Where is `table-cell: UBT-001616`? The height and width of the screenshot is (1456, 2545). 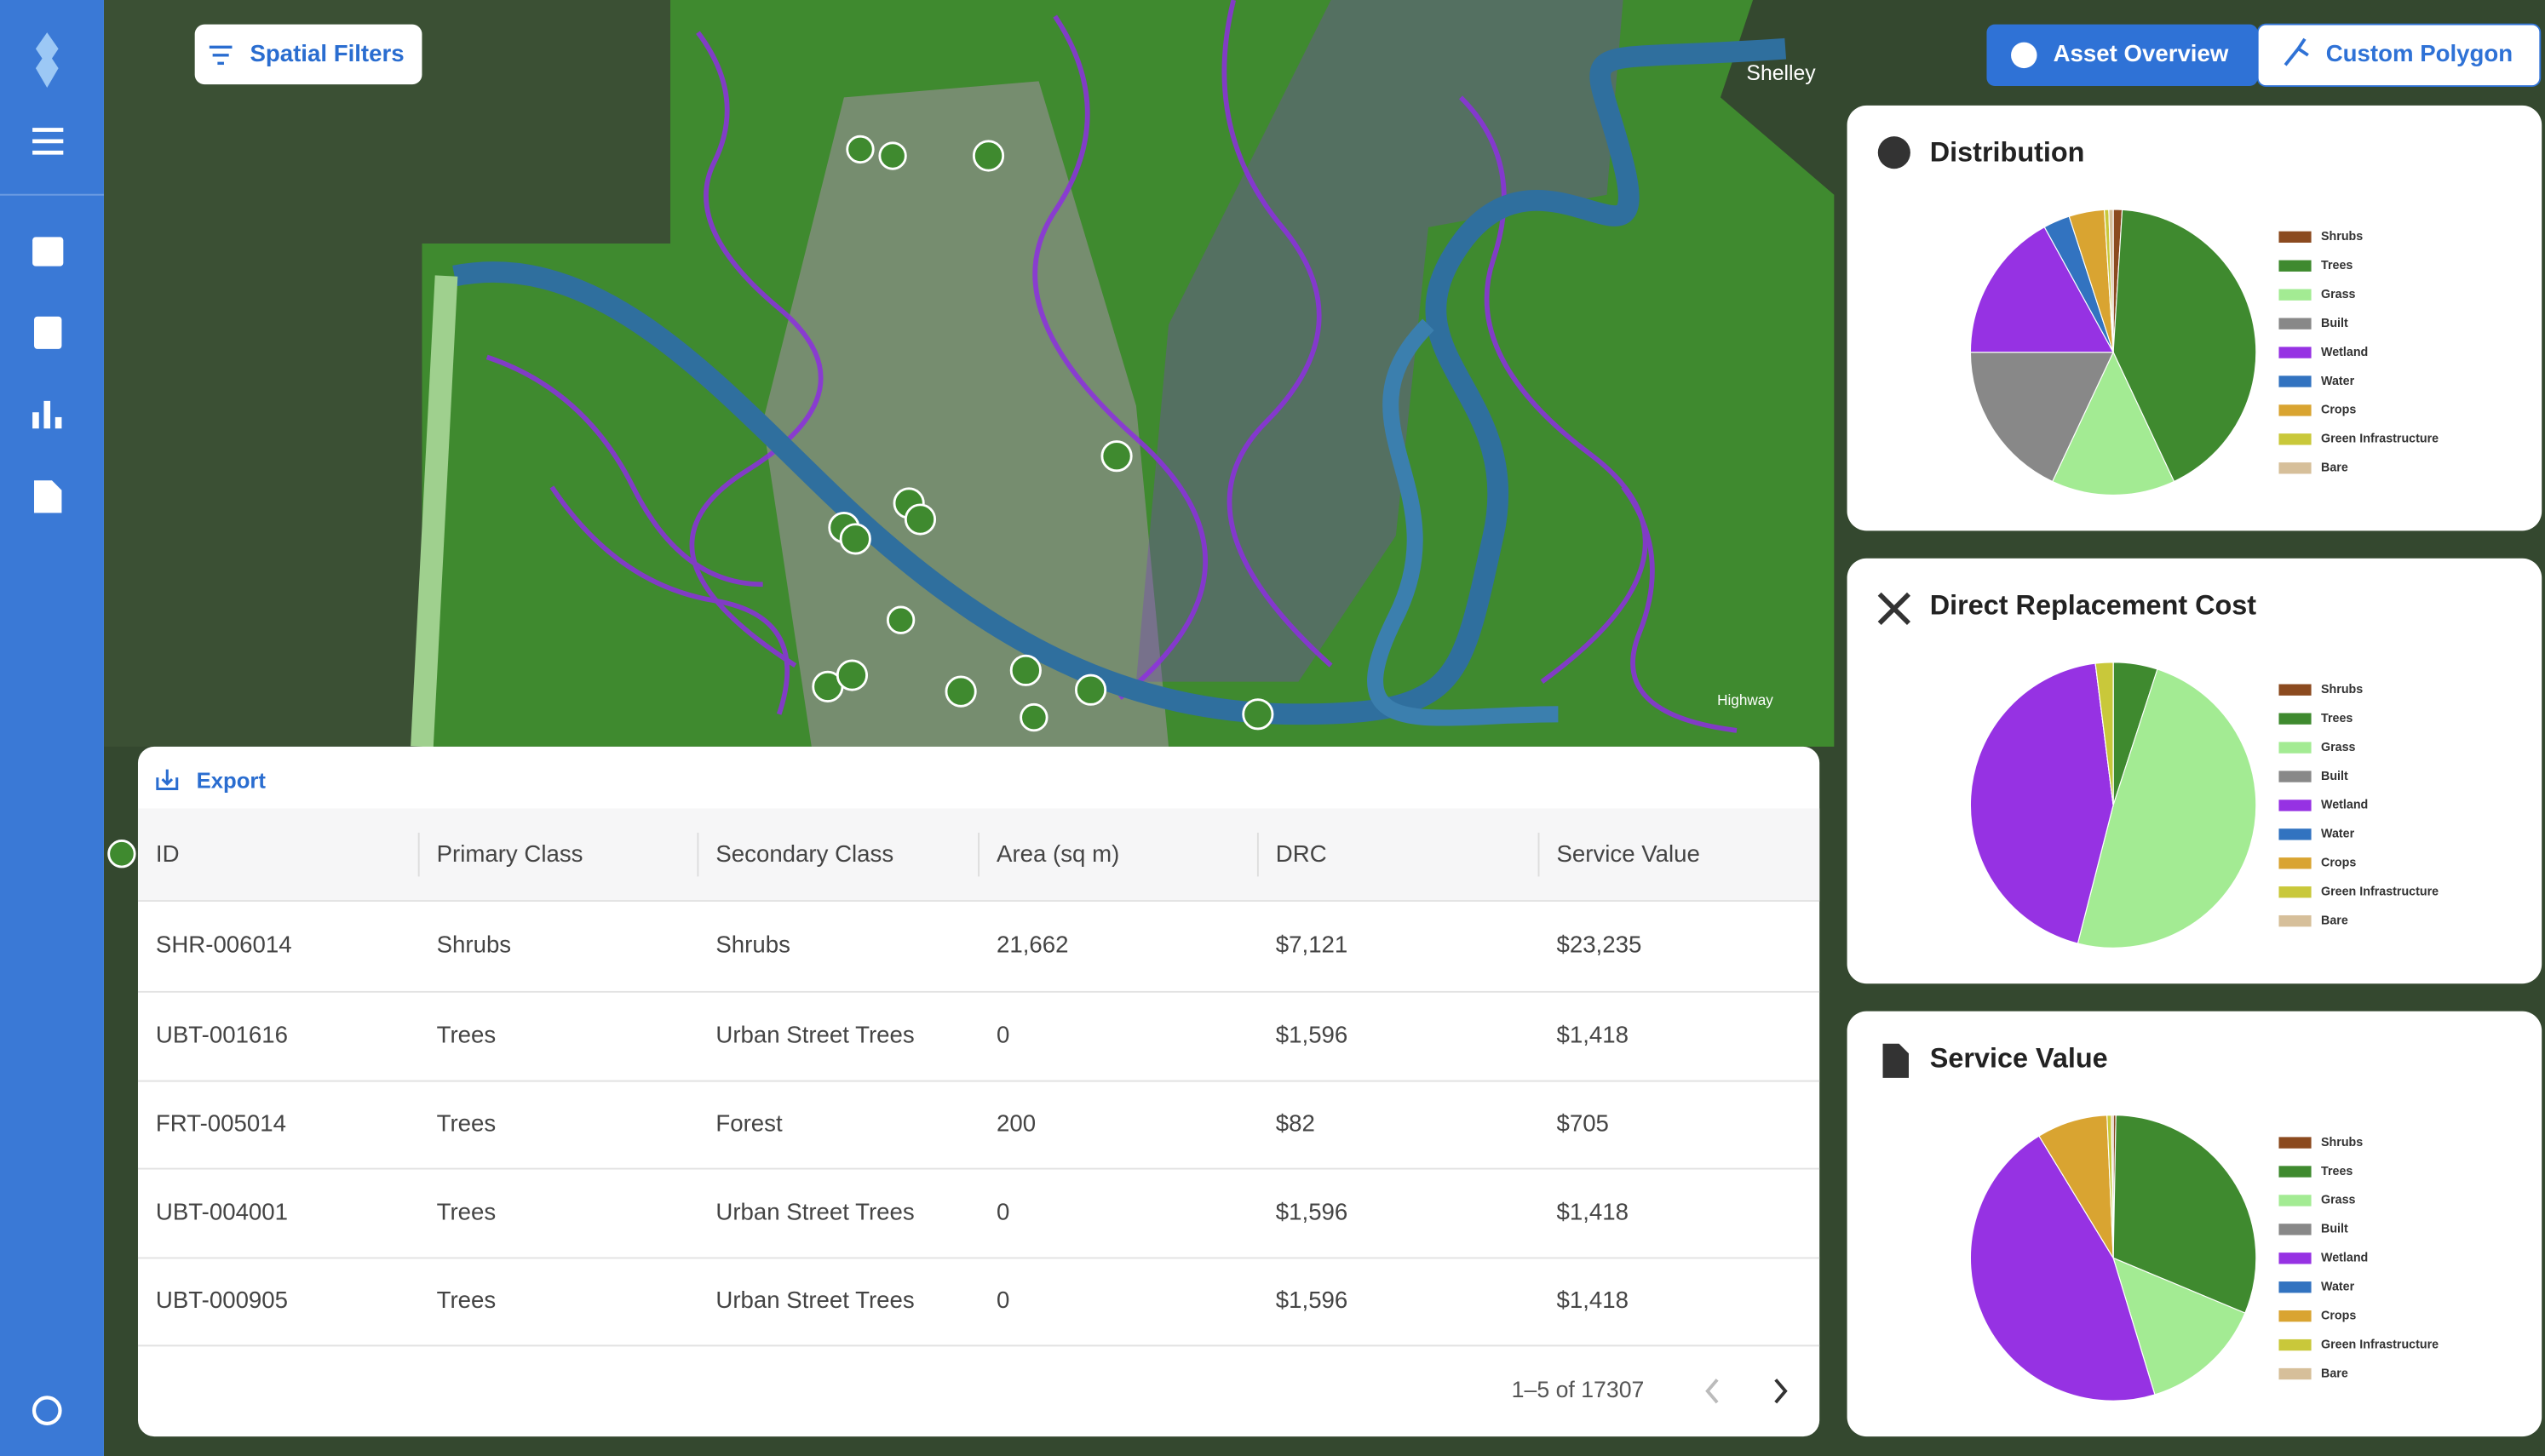 table-cell: UBT-001616 is located at coordinates (222, 1035).